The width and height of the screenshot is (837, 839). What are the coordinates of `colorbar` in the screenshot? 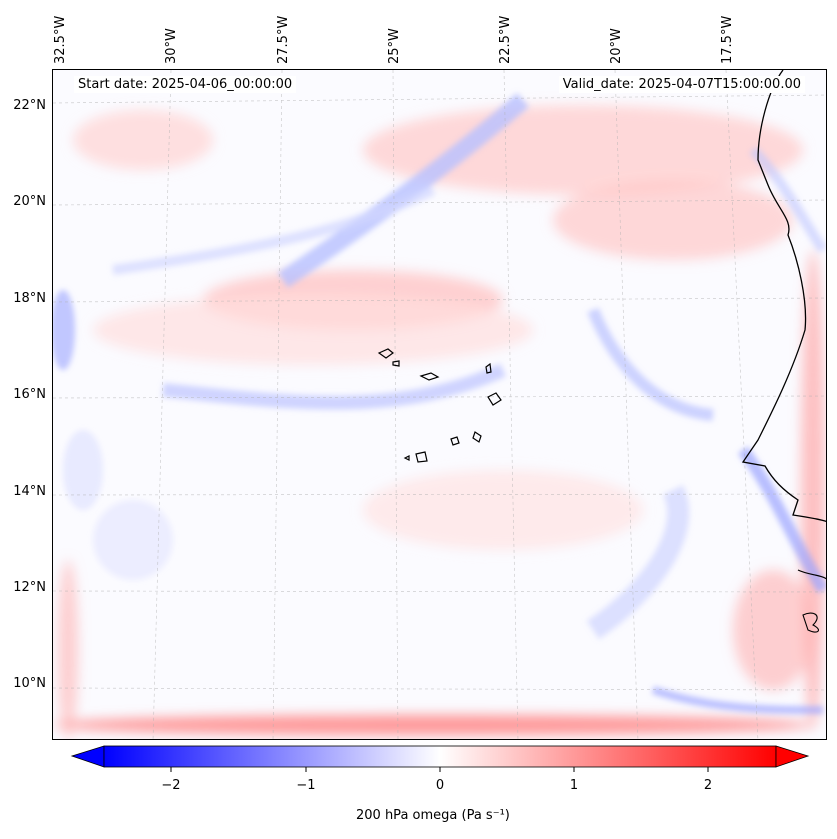 It's located at (440, 758).